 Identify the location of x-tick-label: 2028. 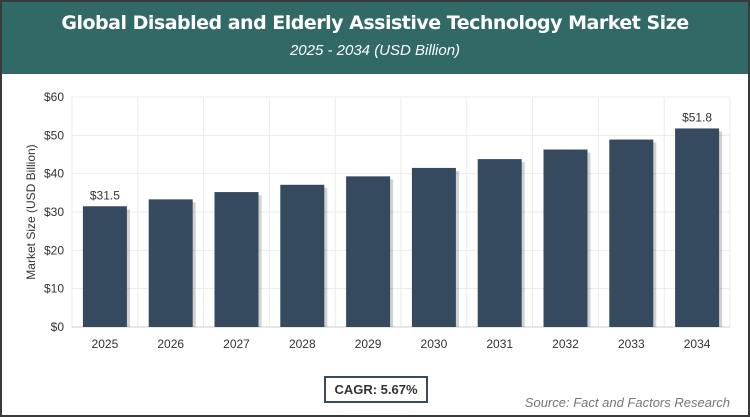
(302, 344).